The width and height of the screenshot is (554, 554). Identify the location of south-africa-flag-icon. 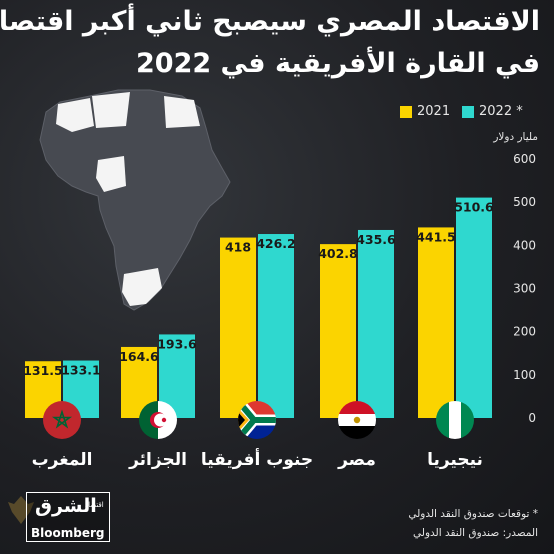
(257, 420).